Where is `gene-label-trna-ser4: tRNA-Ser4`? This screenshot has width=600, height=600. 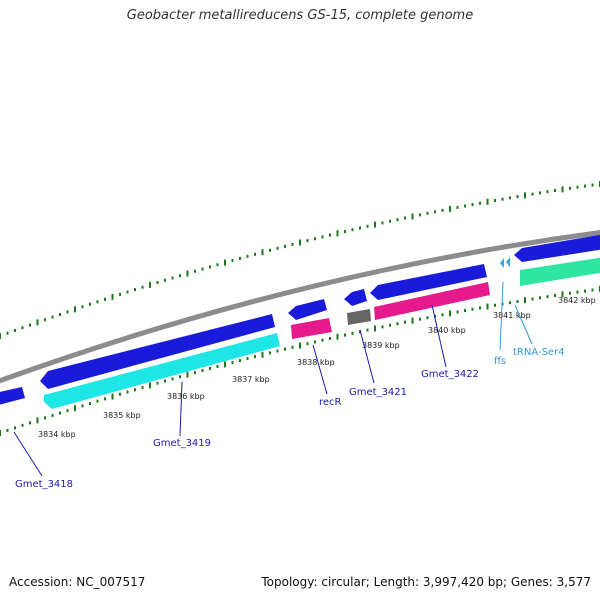
gene-label-trna-ser4: tRNA-Ser4 is located at coordinates (539, 352).